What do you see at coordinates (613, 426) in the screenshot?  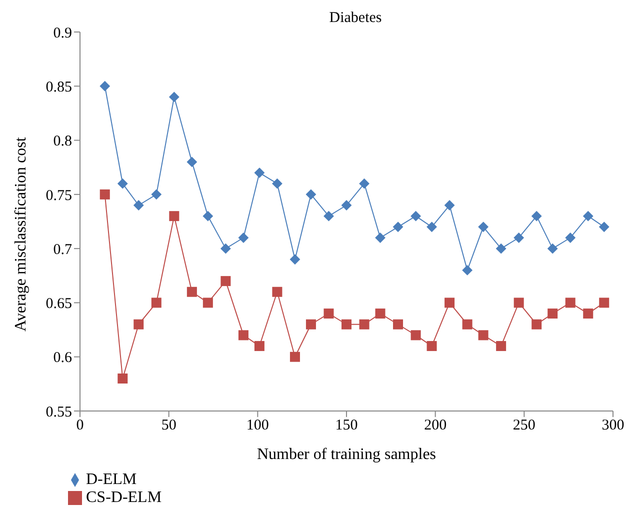 I see `x-tick-label: 300` at bounding box center [613, 426].